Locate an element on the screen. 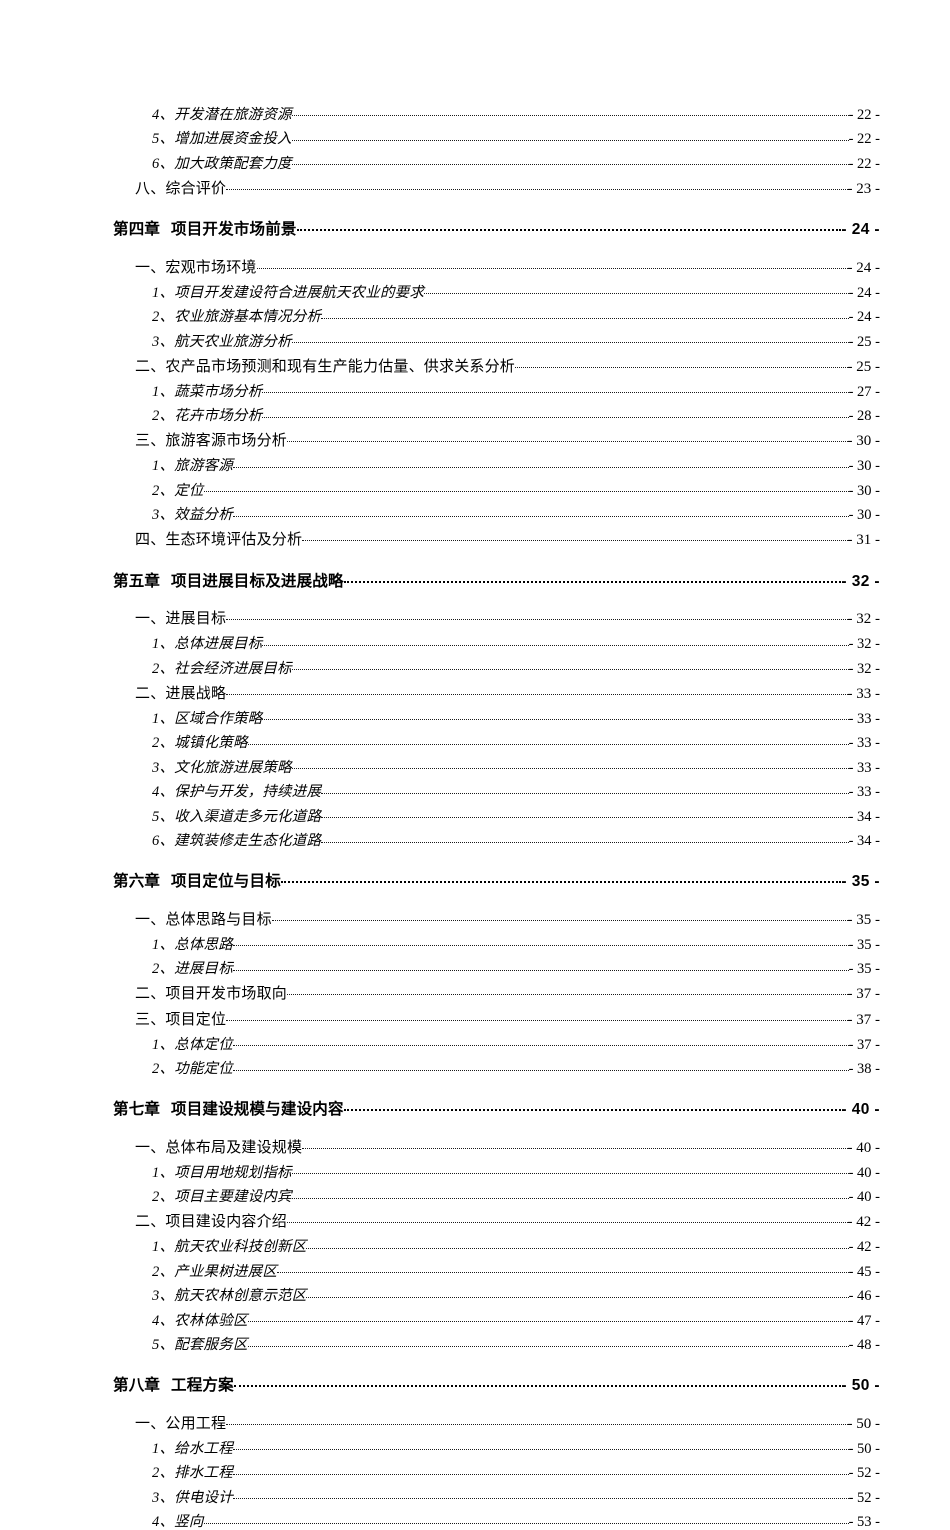 This screenshot has height=1530, width=950. toc-entry-row: 4、竖向 - 53 - is located at coordinates (516, 1521).